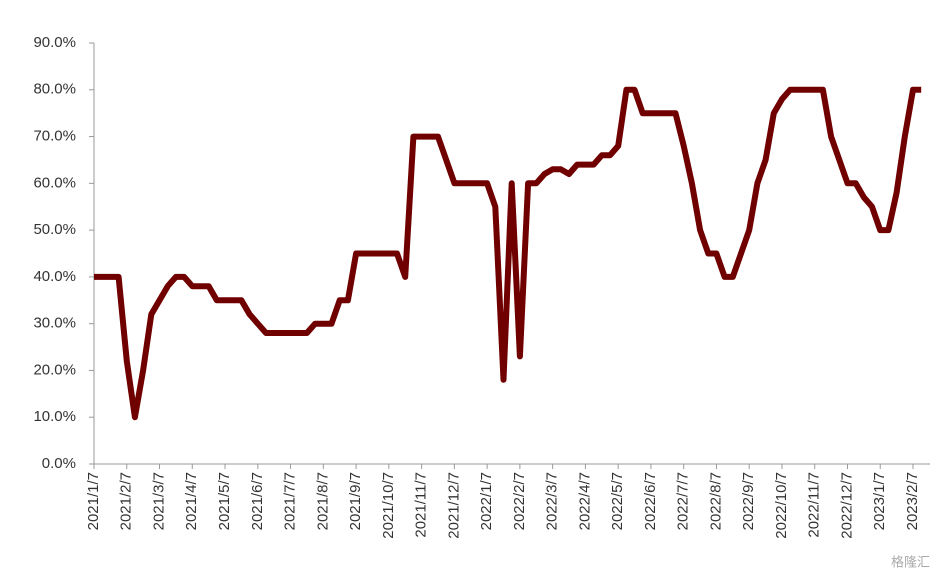 This screenshot has height=577, width=951. What do you see at coordinates (54, 42) in the screenshot?
I see `y-tick-label: 90.0%` at bounding box center [54, 42].